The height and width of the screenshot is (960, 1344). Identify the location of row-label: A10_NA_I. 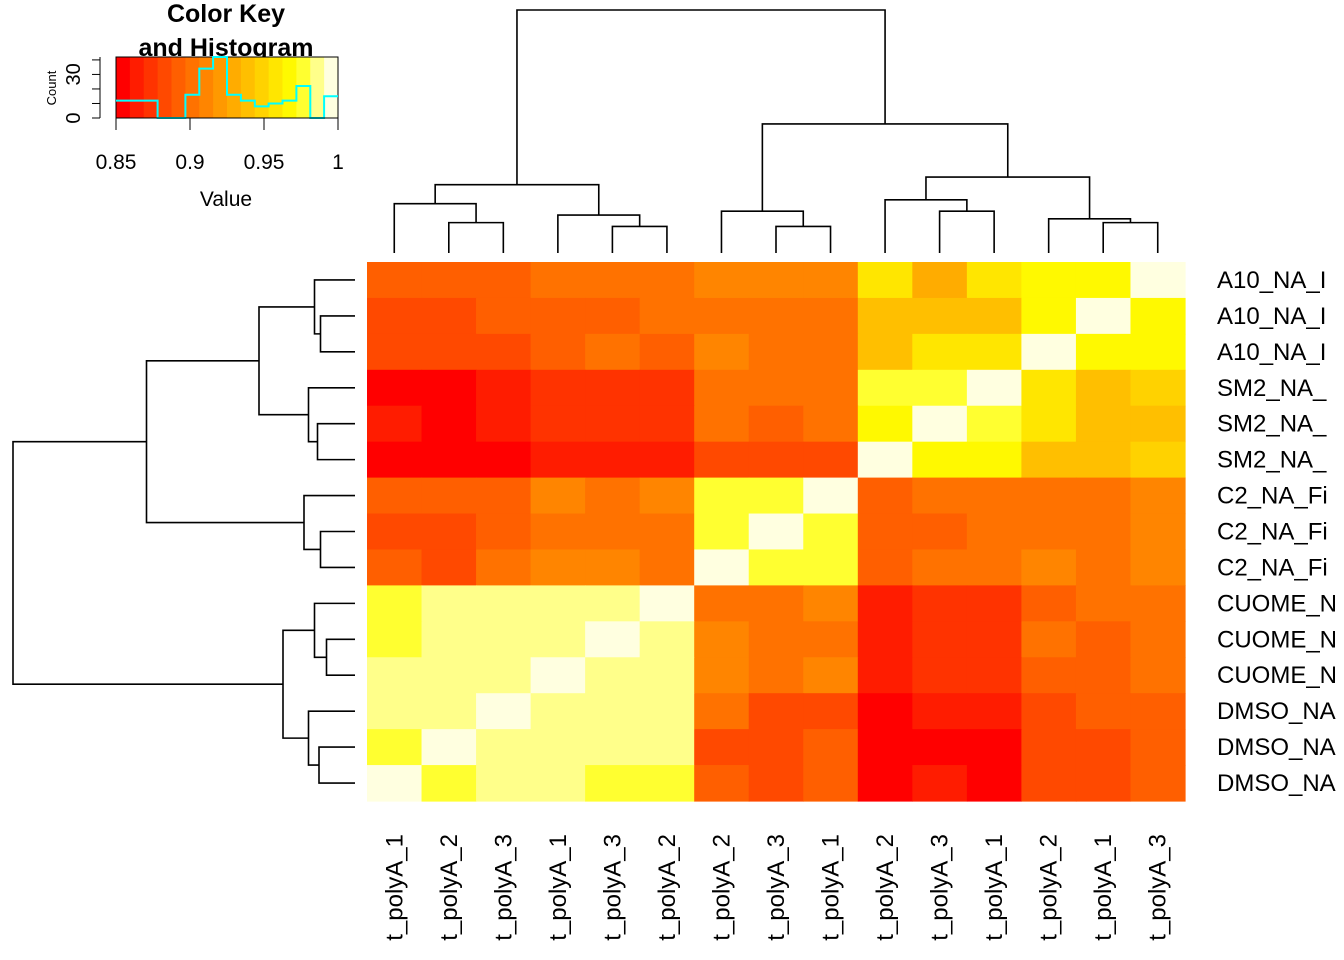
(1271, 280).